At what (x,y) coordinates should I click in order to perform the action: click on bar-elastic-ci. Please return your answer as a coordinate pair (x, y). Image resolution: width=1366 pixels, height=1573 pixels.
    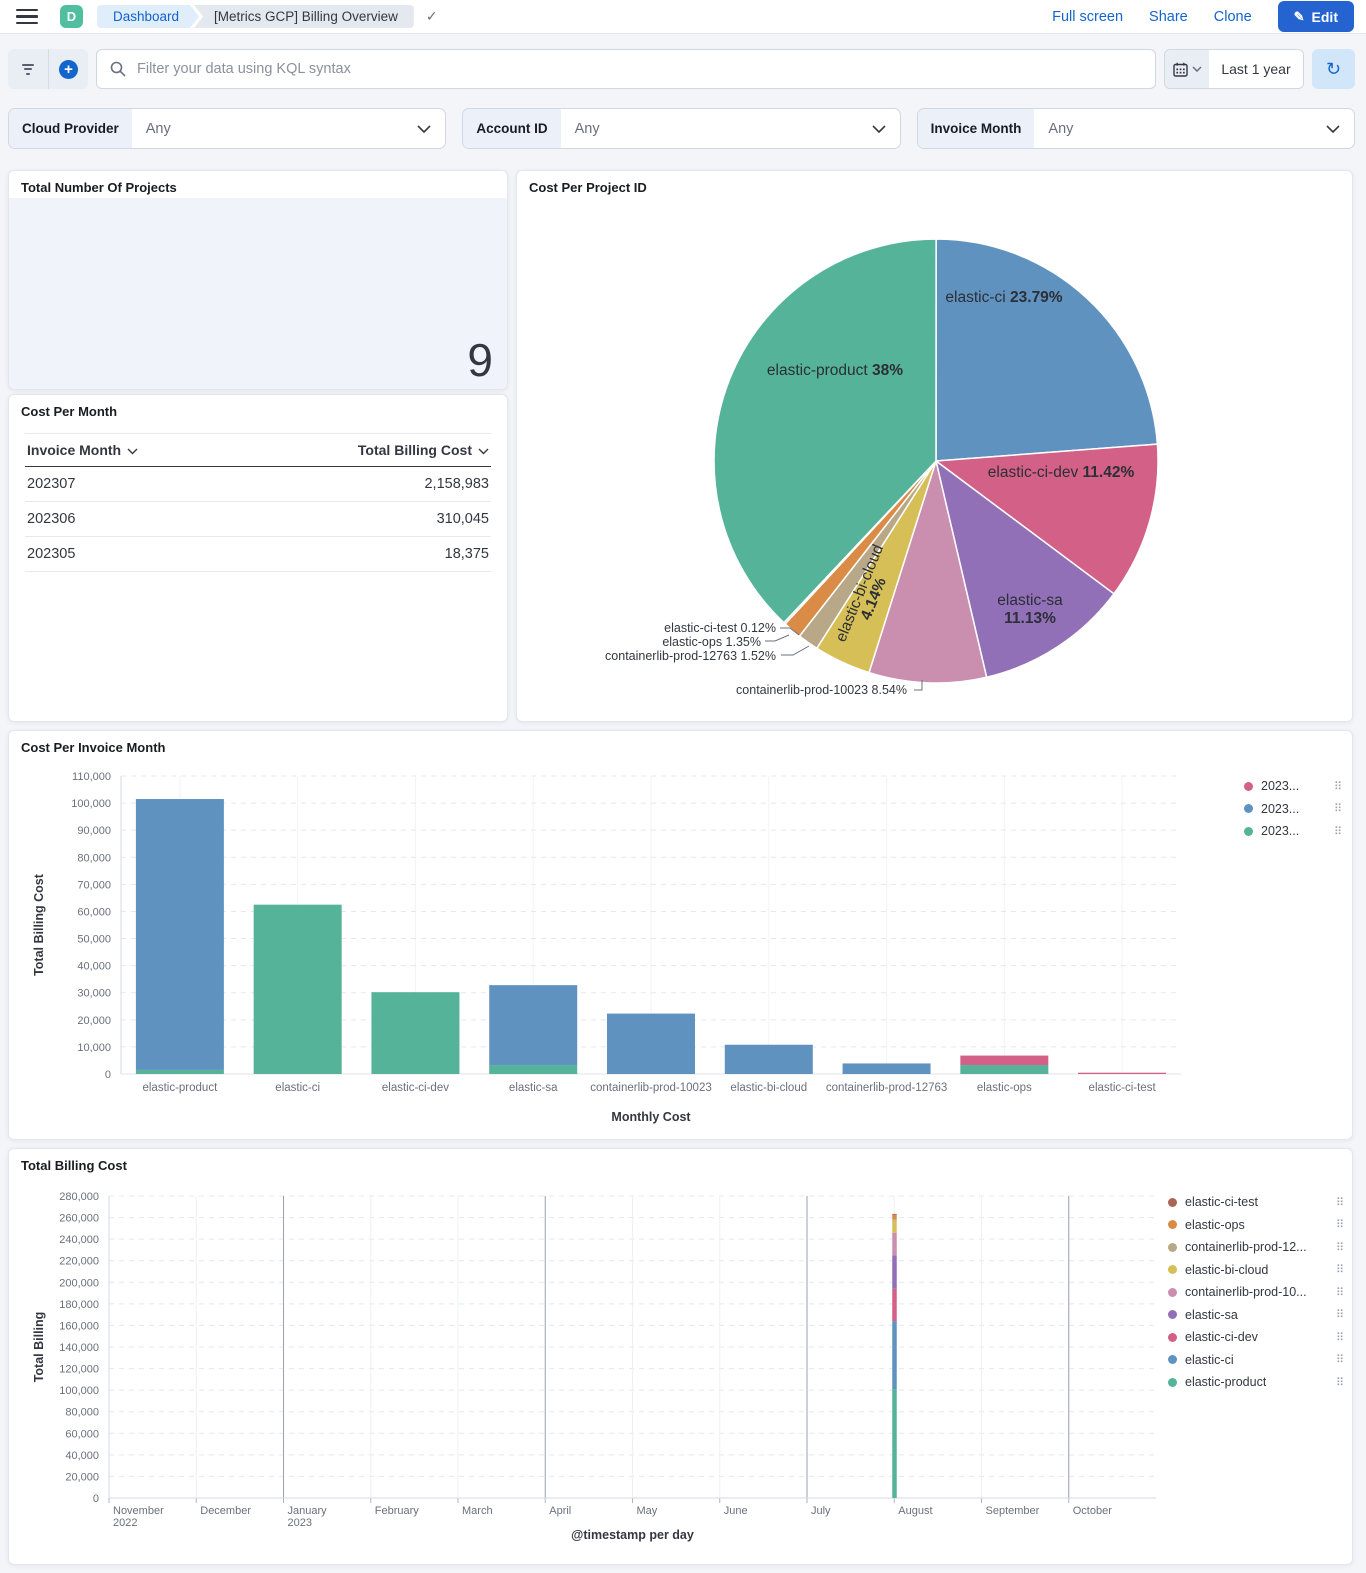
    Looking at the image, I should click on (297, 989).